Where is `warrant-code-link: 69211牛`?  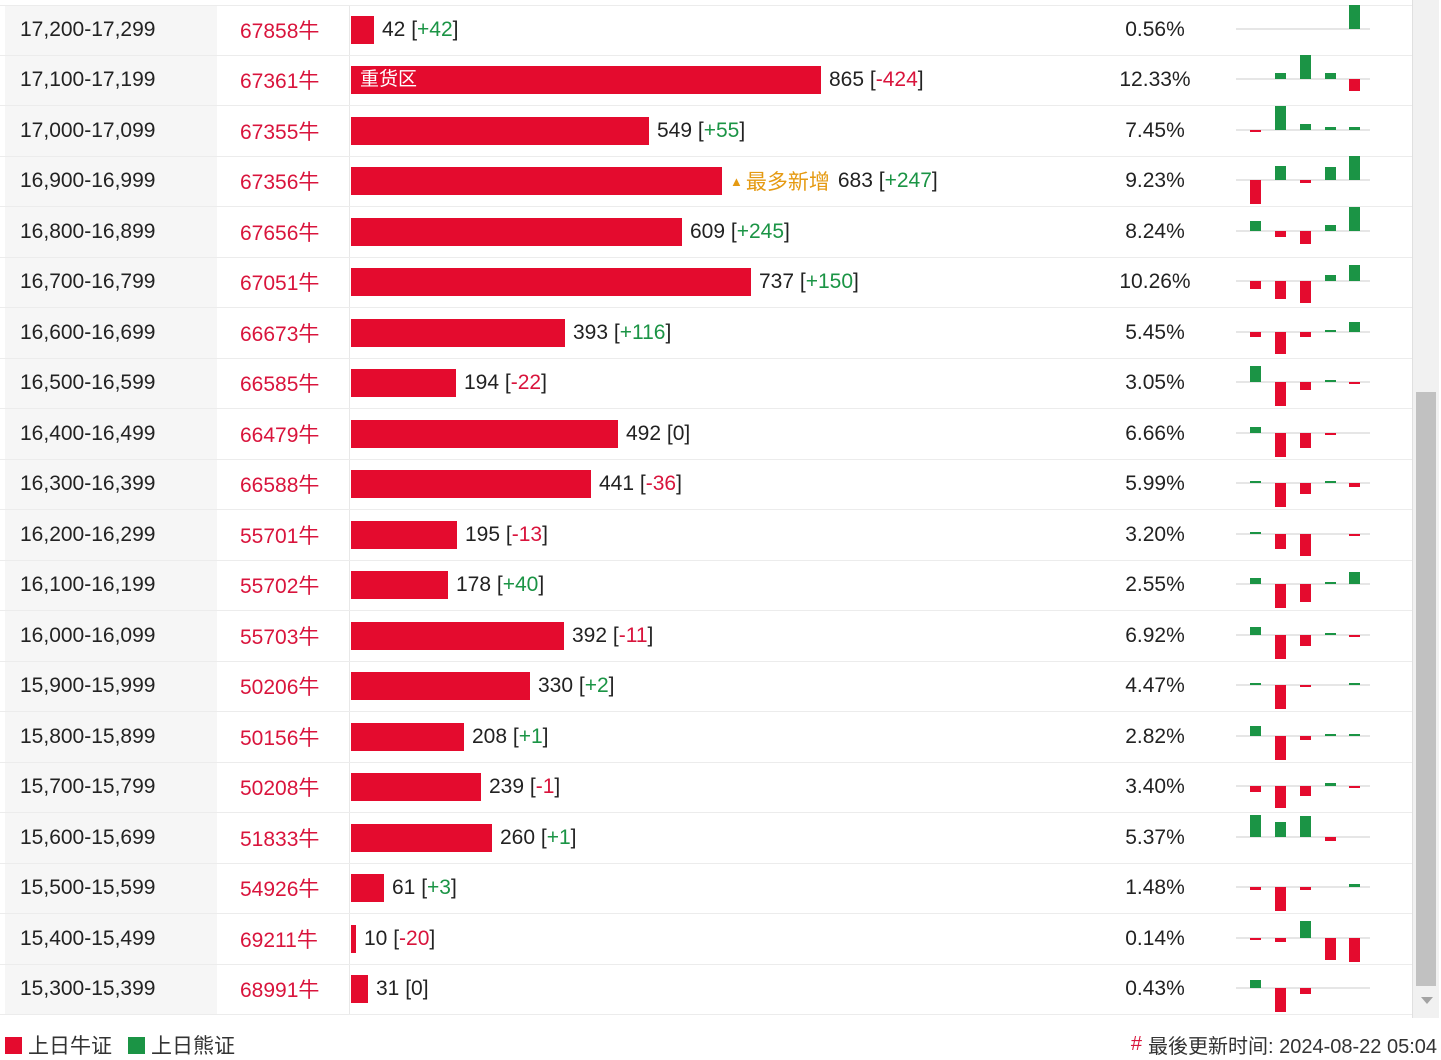 warrant-code-link: 69211牛 is located at coordinates (283, 939).